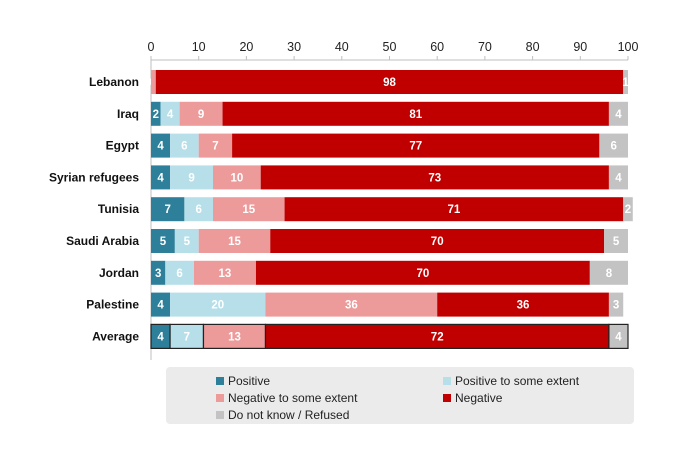 This screenshot has width=696, height=464. Describe the element at coordinates (533, 47) in the screenshot. I see `x-tick-label: 80` at that location.